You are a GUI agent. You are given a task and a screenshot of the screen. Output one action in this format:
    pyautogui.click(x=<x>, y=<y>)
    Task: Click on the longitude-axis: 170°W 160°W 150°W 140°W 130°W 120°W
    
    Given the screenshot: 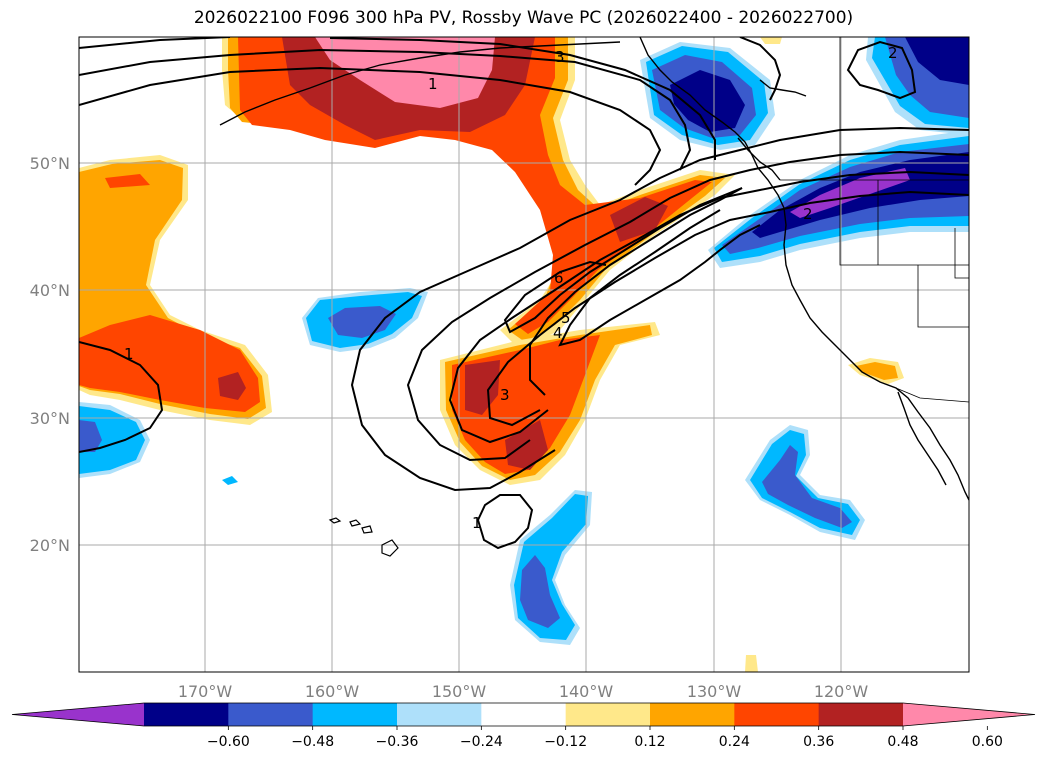 What is the action you would take?
    pyautogui.click(x=523, y=691)
    